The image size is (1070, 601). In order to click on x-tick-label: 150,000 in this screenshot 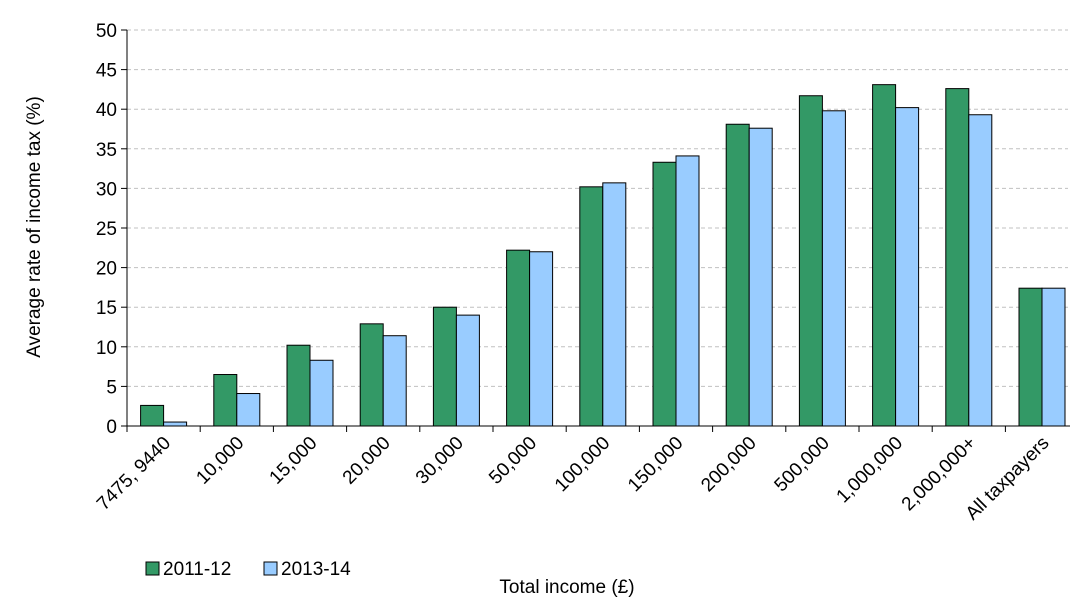, I will do `click(655, 464)`.